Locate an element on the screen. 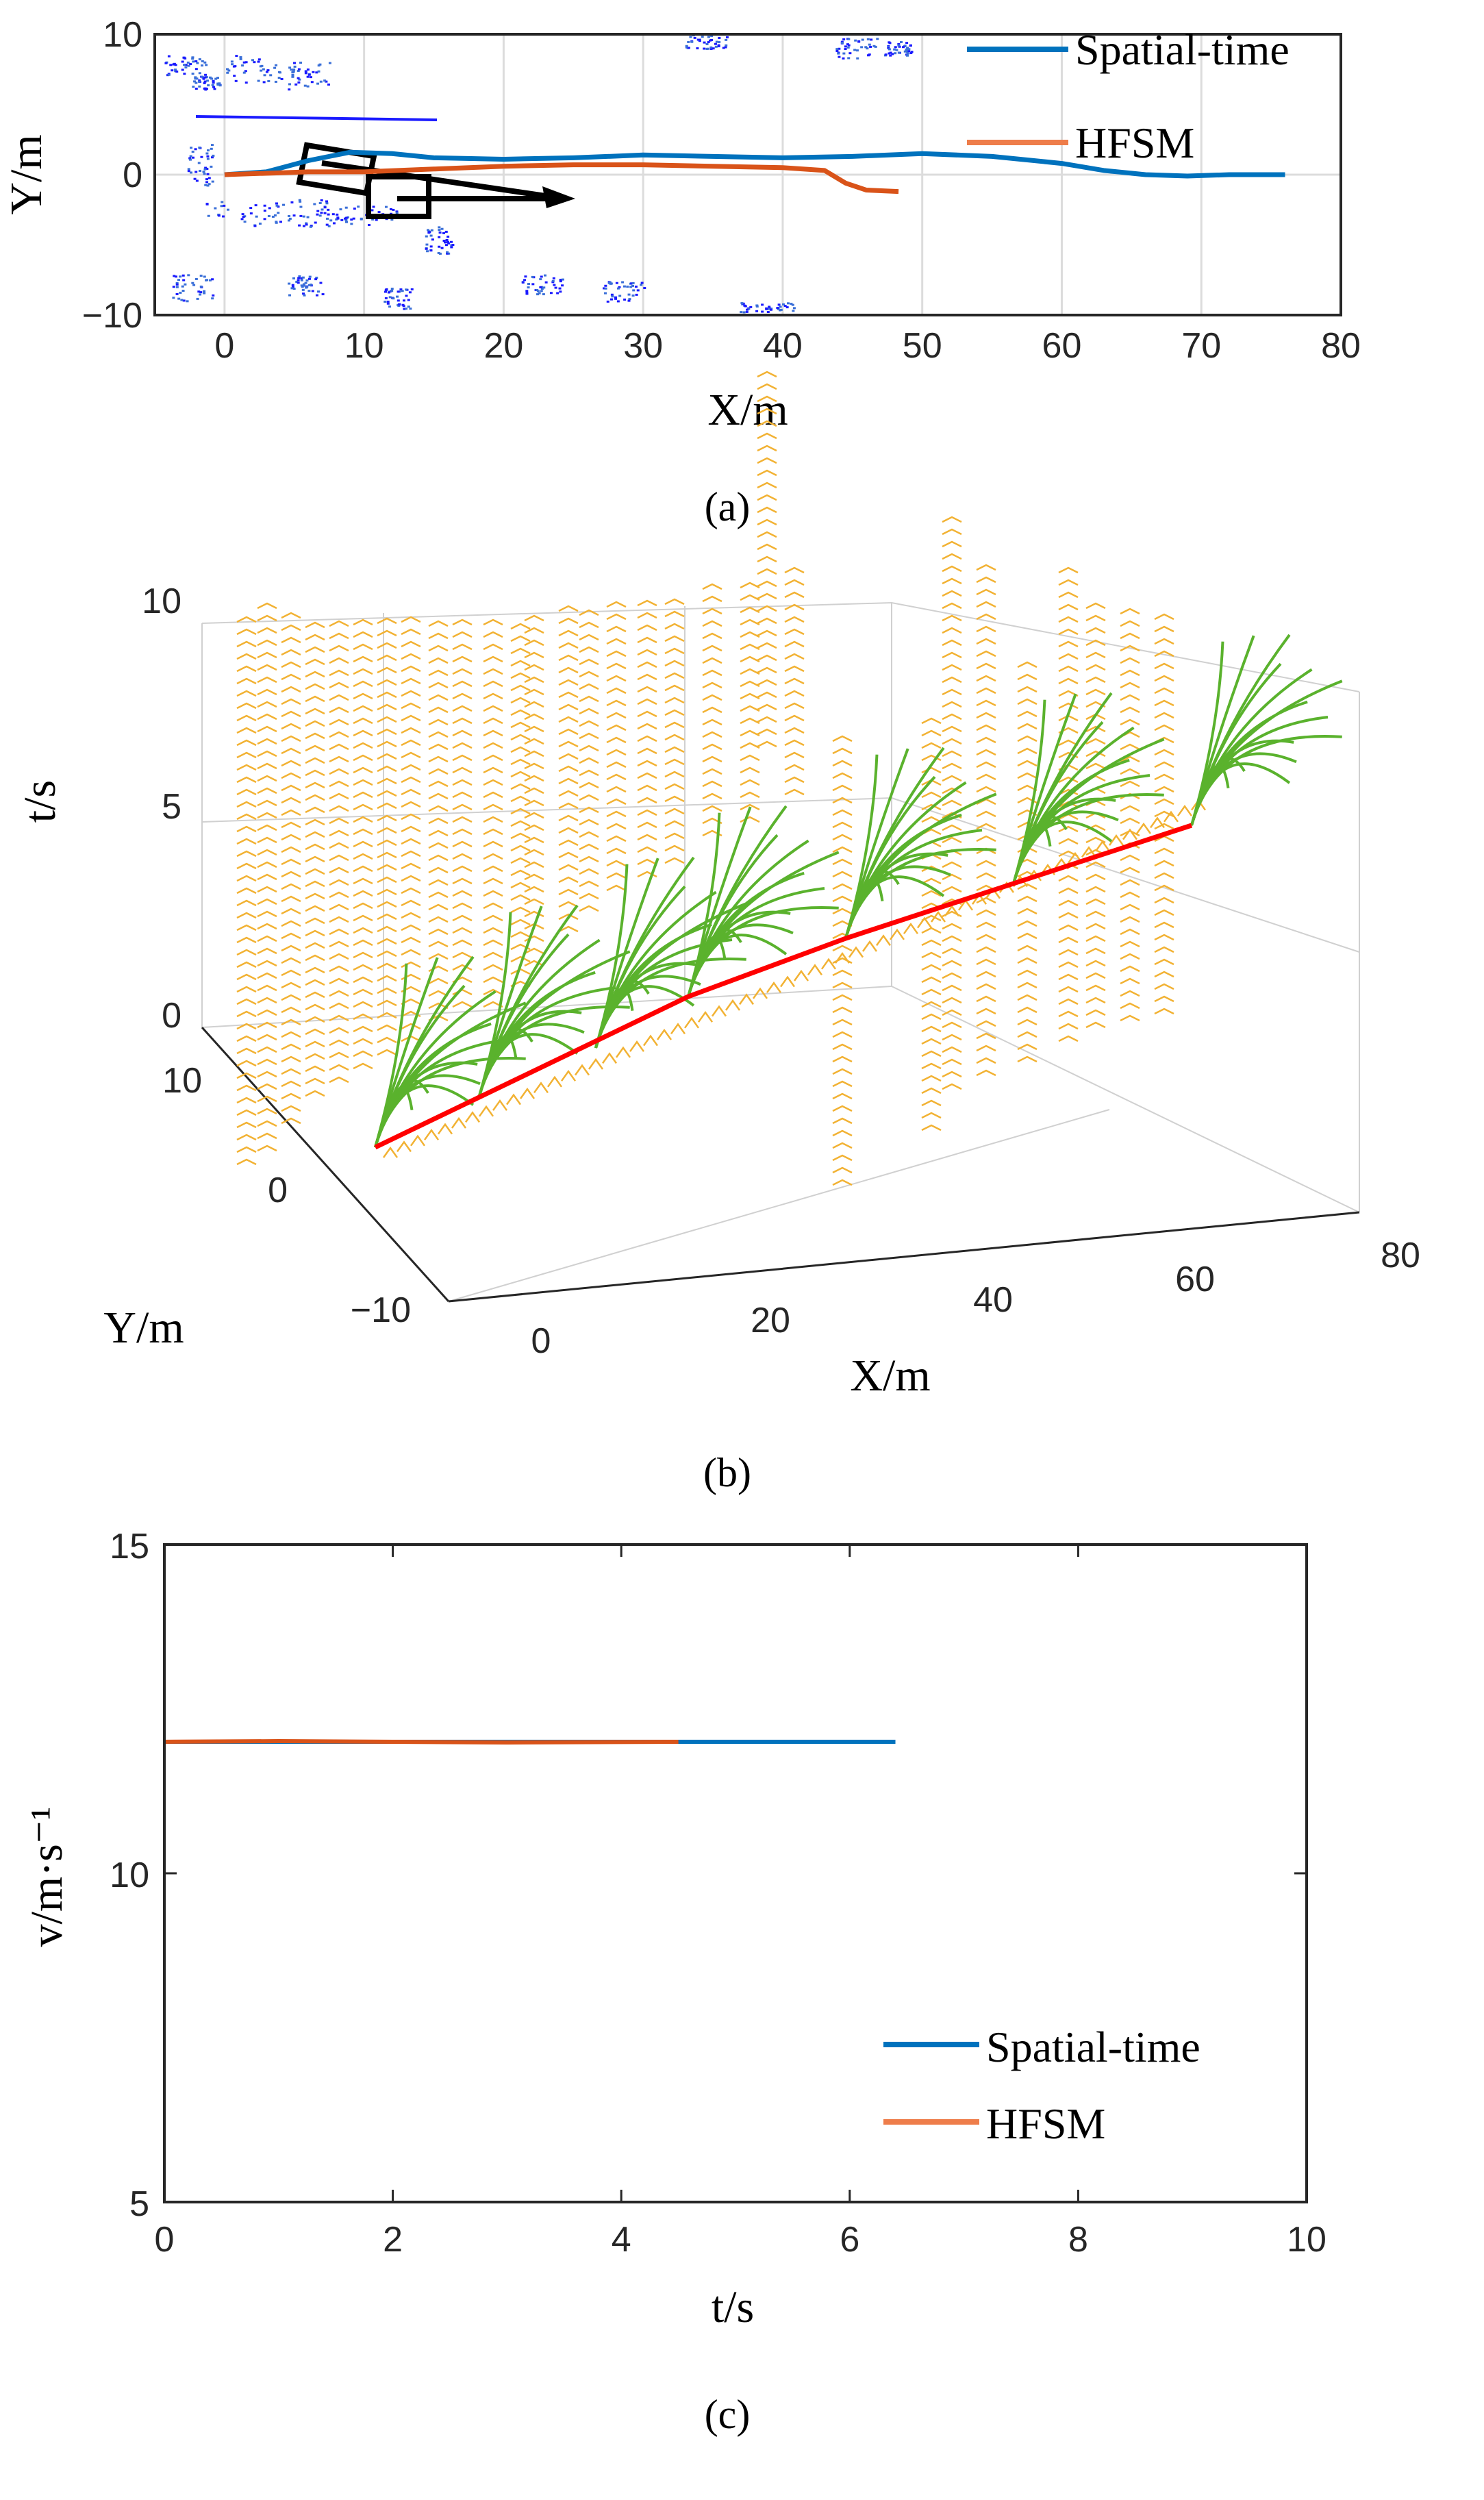 The image size is (1484, 2500). legend-a-spatial: Spatial-time is located at coordinates (1182, 49).